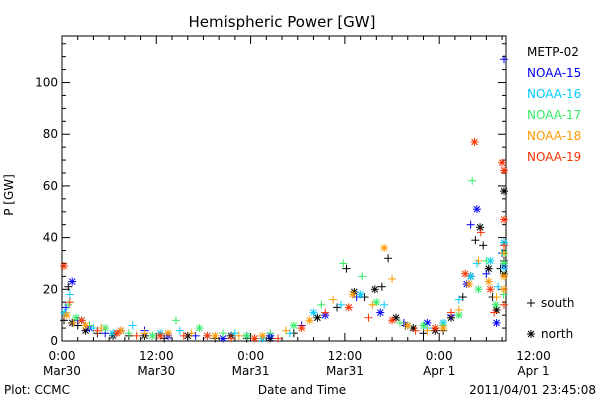  Describe the element at coordinates (251, 371) in the screenshot. I see `x-tick-label-date: Mar31` at that location.